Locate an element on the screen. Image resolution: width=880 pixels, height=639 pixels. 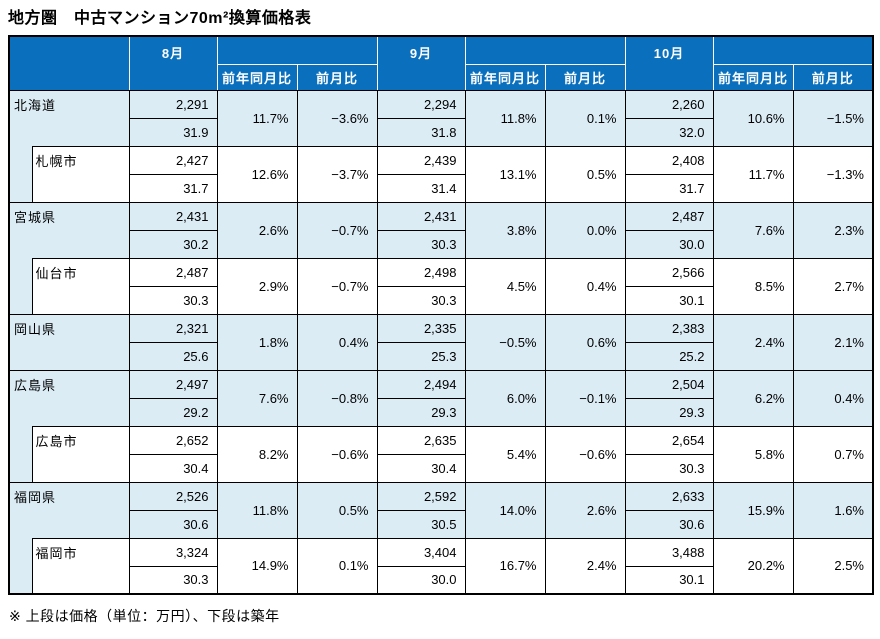
header-corner is located at coordinates (69, 63).